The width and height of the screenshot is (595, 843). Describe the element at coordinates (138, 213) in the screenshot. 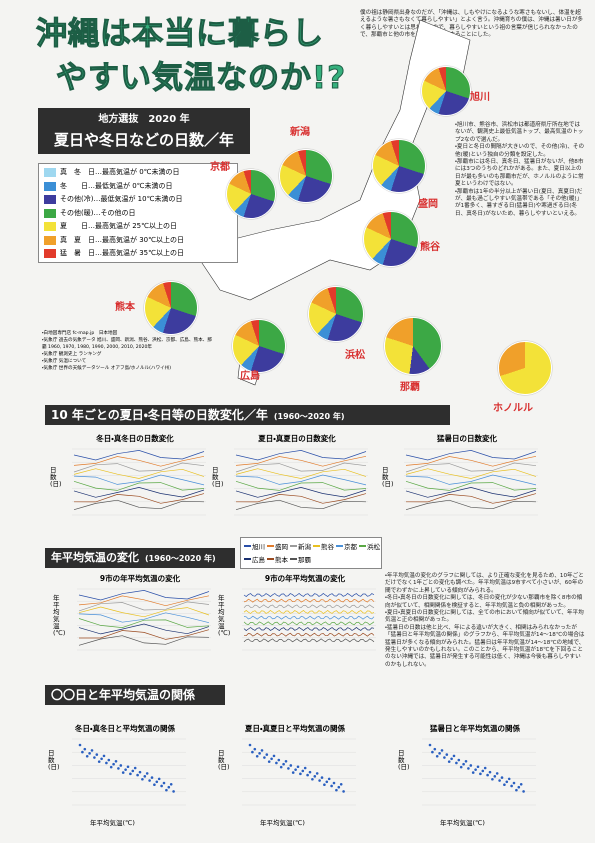

I see `legend` at that location.